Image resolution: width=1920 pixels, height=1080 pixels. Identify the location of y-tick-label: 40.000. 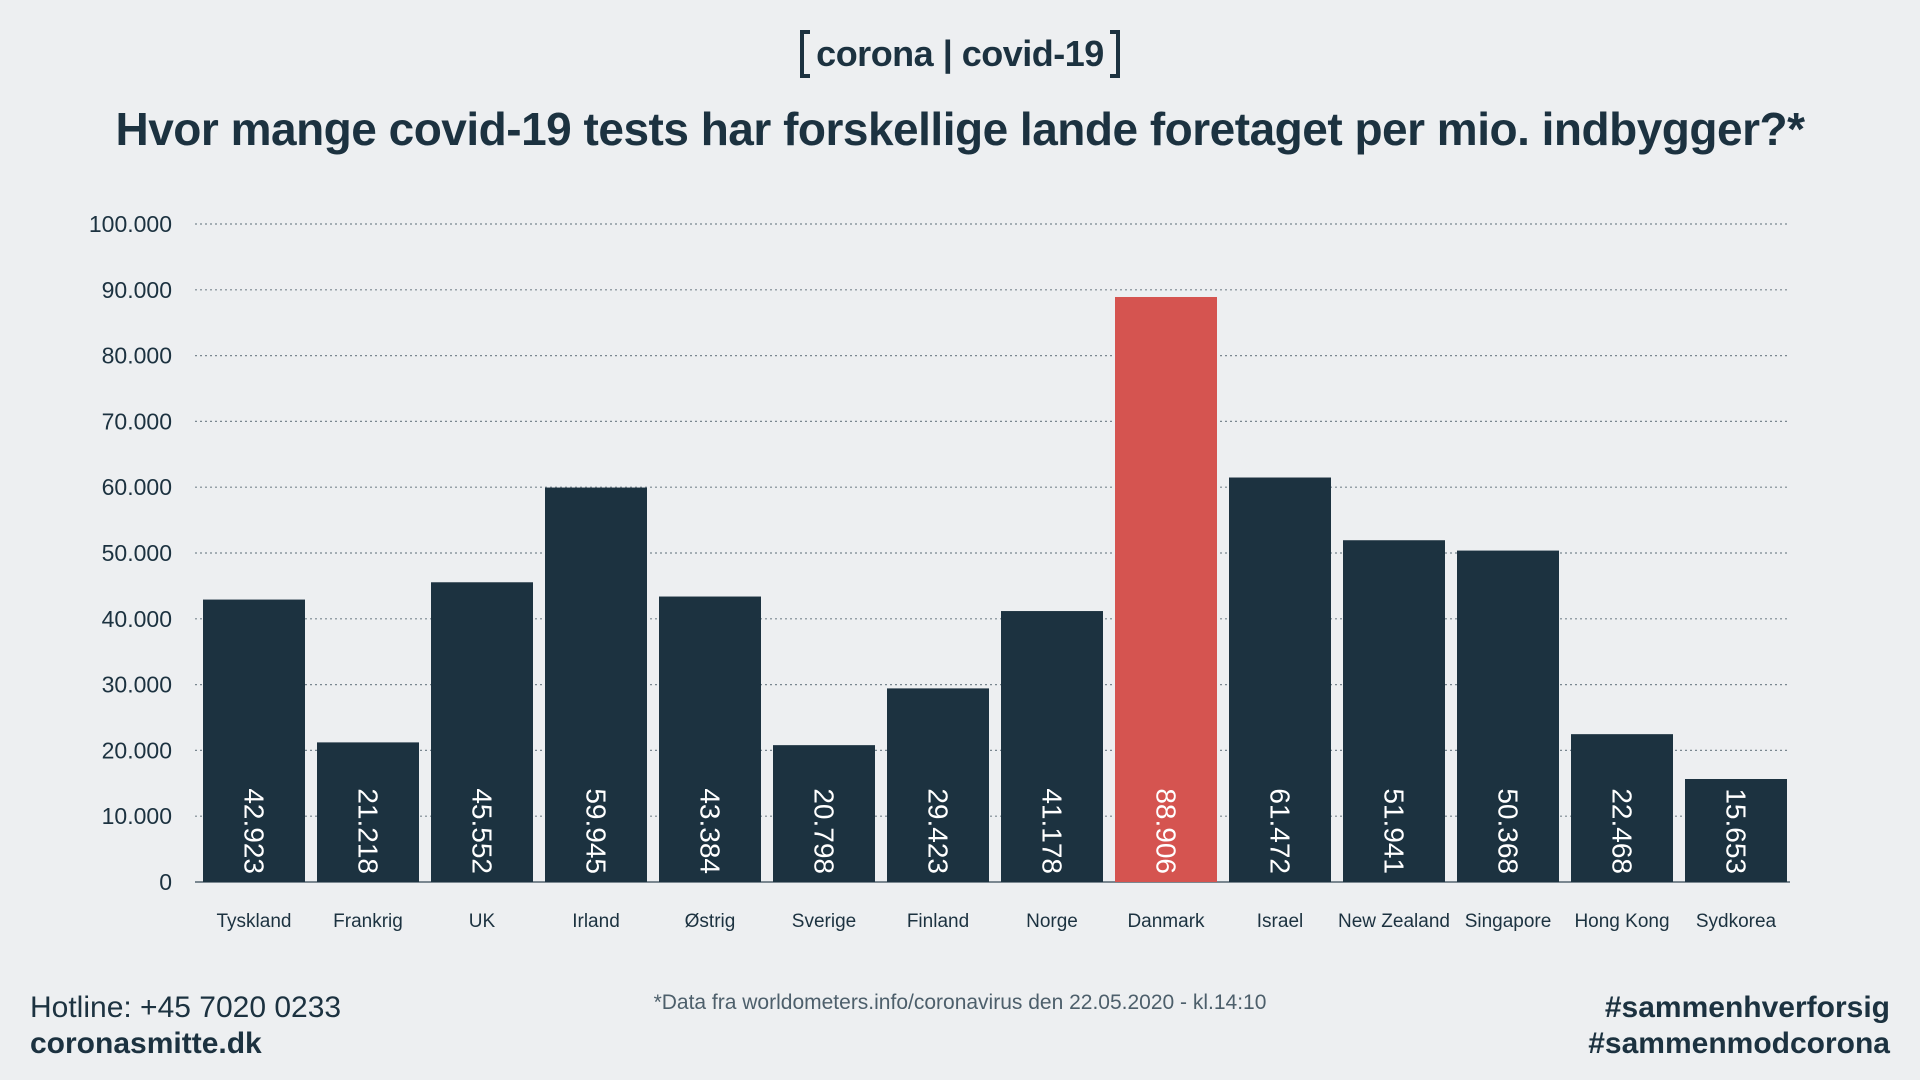
(137, 619).